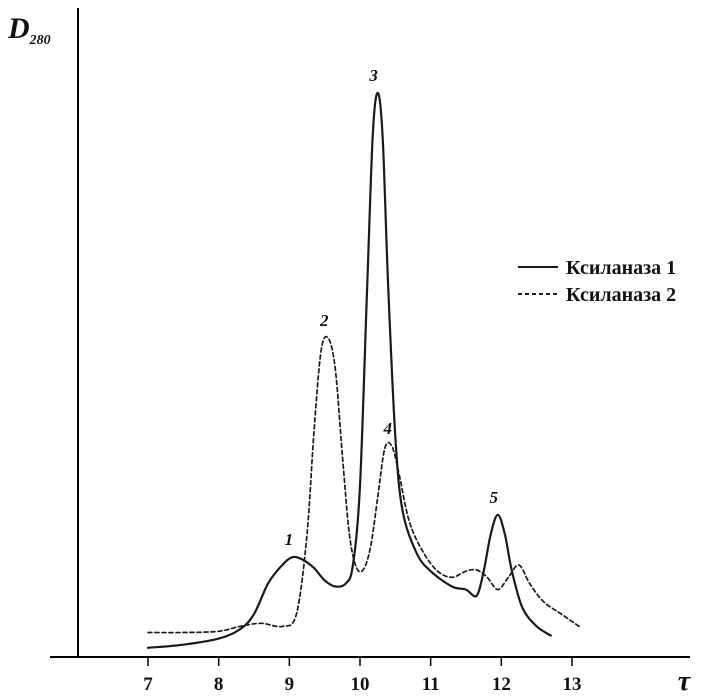 The width and height of the screenshot is (704, 696). What do you see at coordinates (148, 684) in the screenshot?
I see `x-tick-label-7: 7` at bounding box center [148, 684].